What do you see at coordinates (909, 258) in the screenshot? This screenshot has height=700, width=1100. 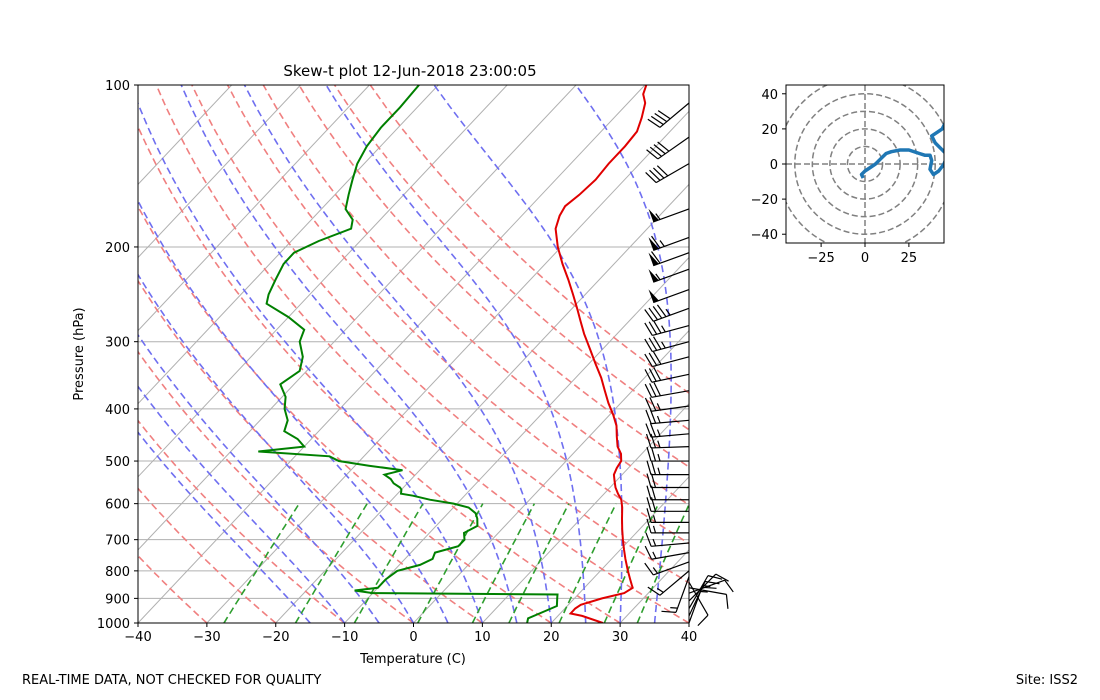 I see `hodograph-x-tick-label: 25` at bounding box center [909, 258].